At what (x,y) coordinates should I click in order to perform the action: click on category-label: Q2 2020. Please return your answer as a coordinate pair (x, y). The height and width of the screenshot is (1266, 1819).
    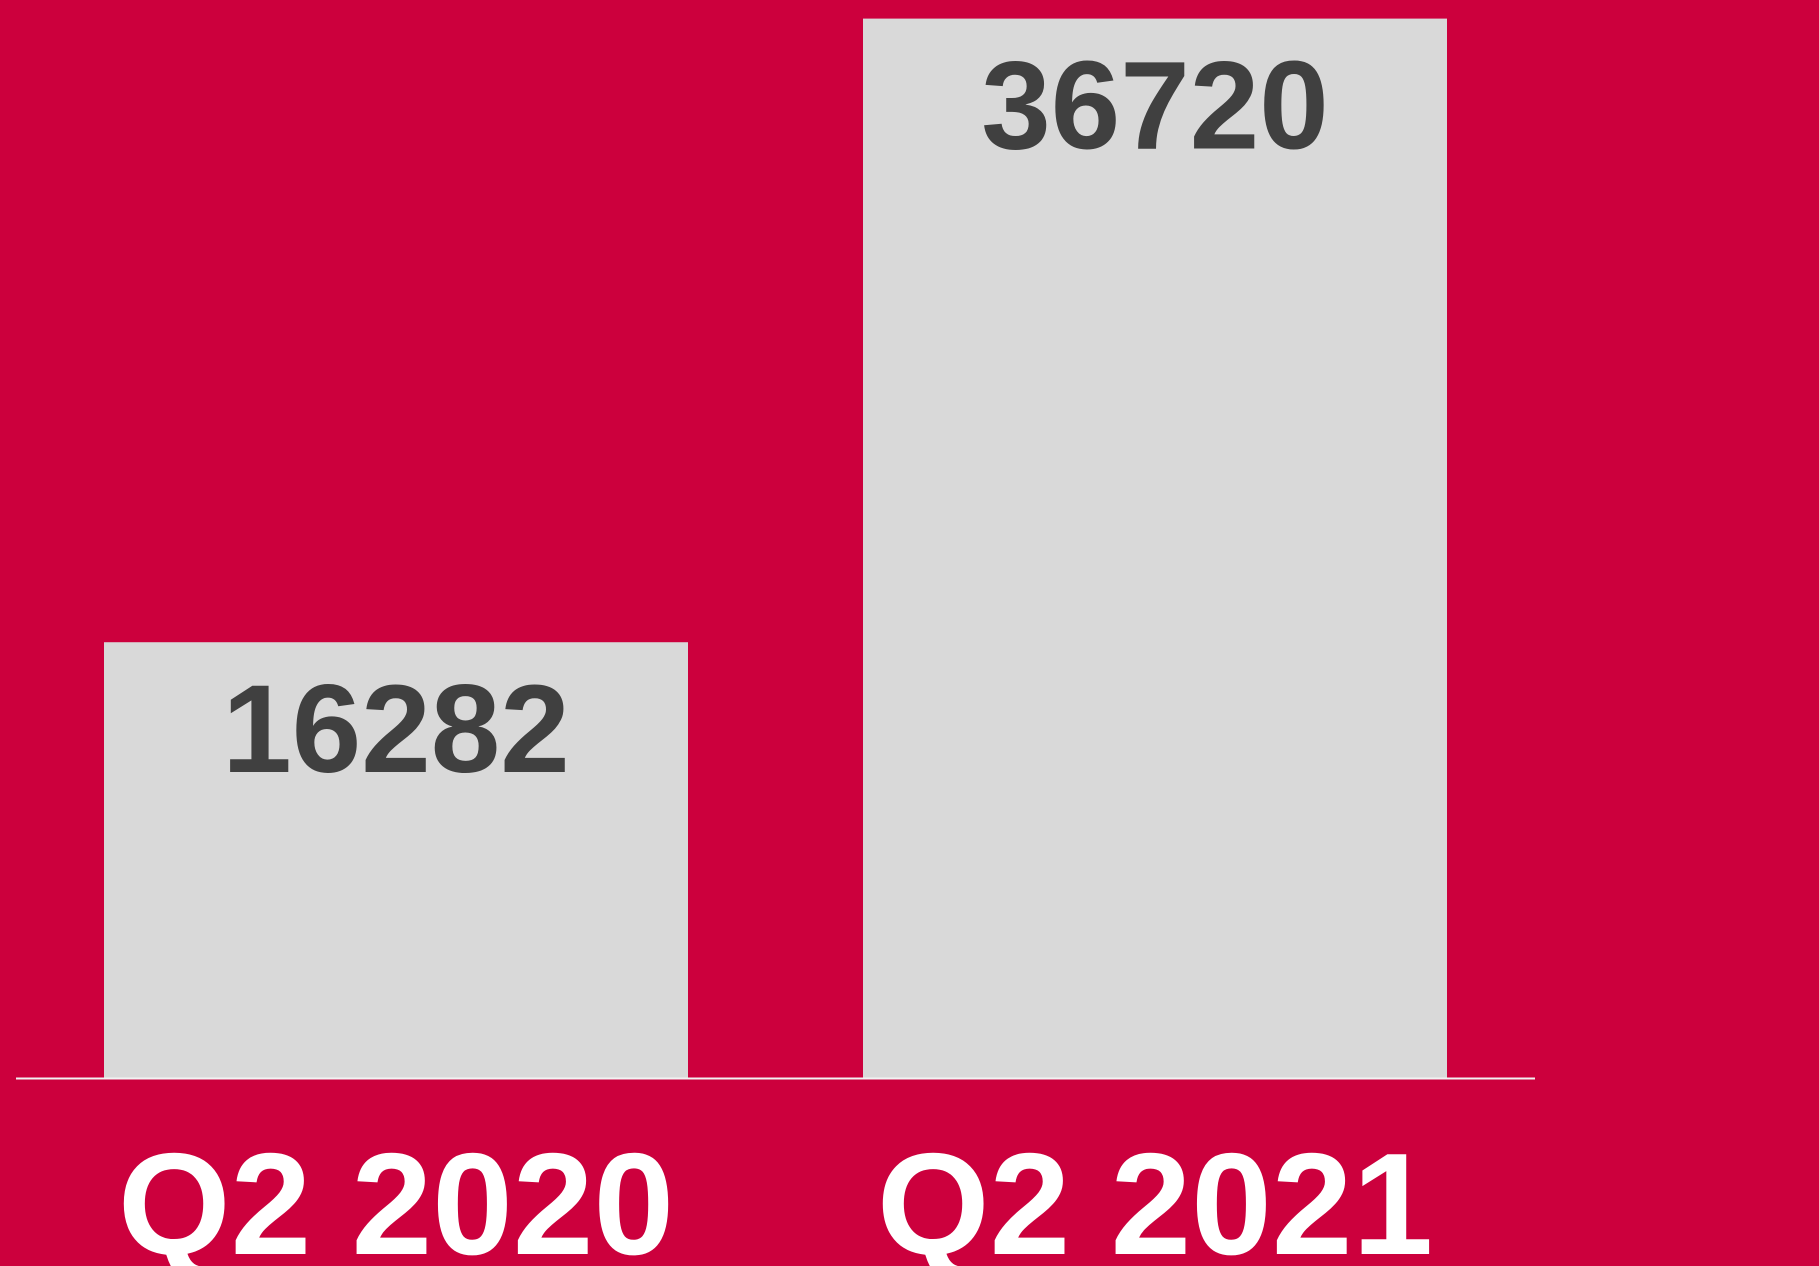
    Looking at the image, I should click on (396, 1194).